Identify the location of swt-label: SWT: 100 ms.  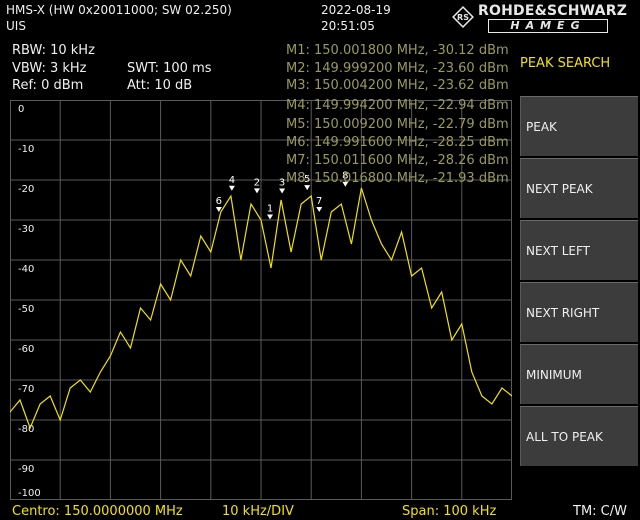
(169, 68).